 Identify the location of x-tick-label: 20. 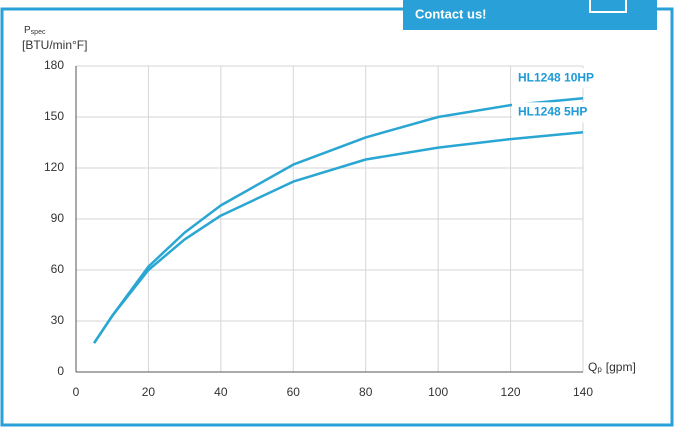
(149, 392).